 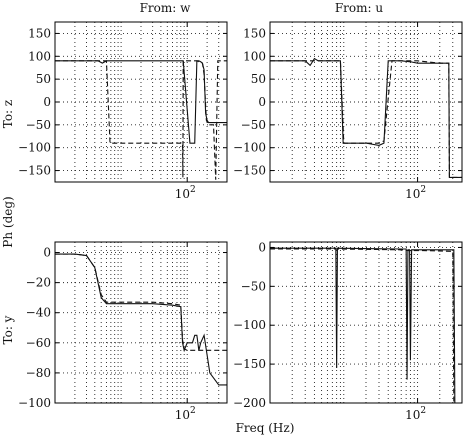 I want to click on col-title-w: From: w, so click(x=166, y=8).